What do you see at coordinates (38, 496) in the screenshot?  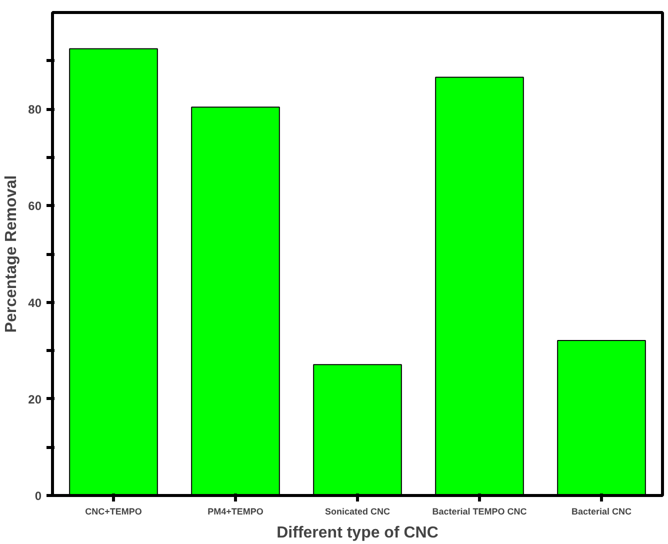 I see `y-tick-label: 0` at bounding box center [38, 496].